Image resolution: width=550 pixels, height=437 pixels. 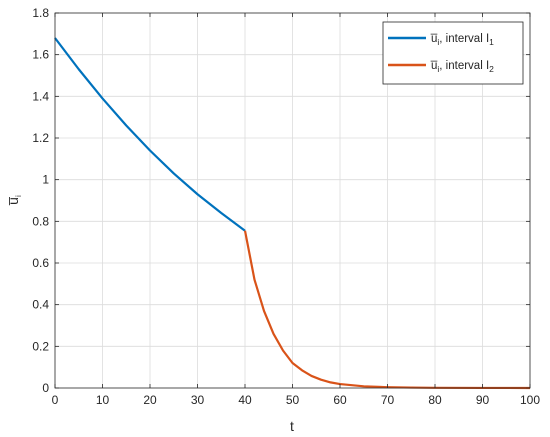 What do you see at coordinates (40, 13) in the screenshot?
I see `y-tick-label: 1.8` at bounding box center [40, 13].